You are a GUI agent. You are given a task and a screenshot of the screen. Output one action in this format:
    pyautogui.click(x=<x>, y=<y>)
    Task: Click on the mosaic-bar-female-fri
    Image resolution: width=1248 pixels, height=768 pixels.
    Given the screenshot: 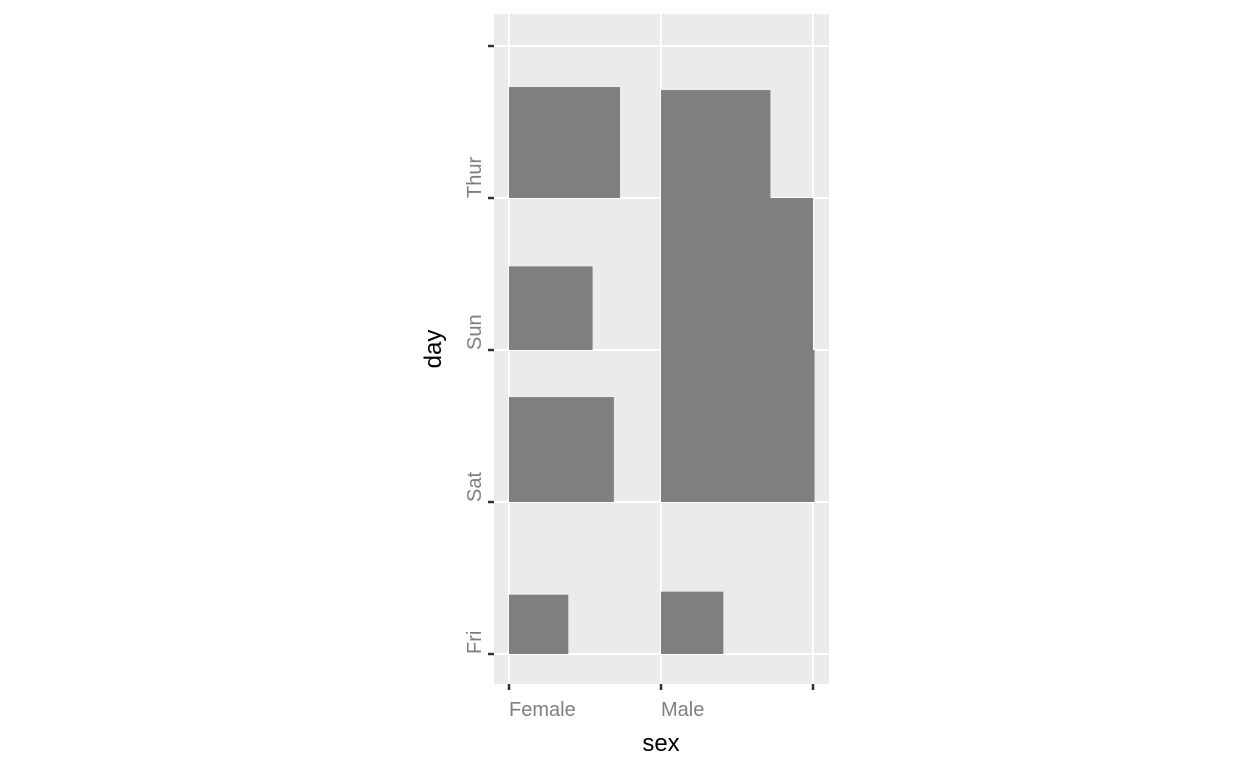 What is the action you would take?
    pyautogui.click(x=539, y=624)
    